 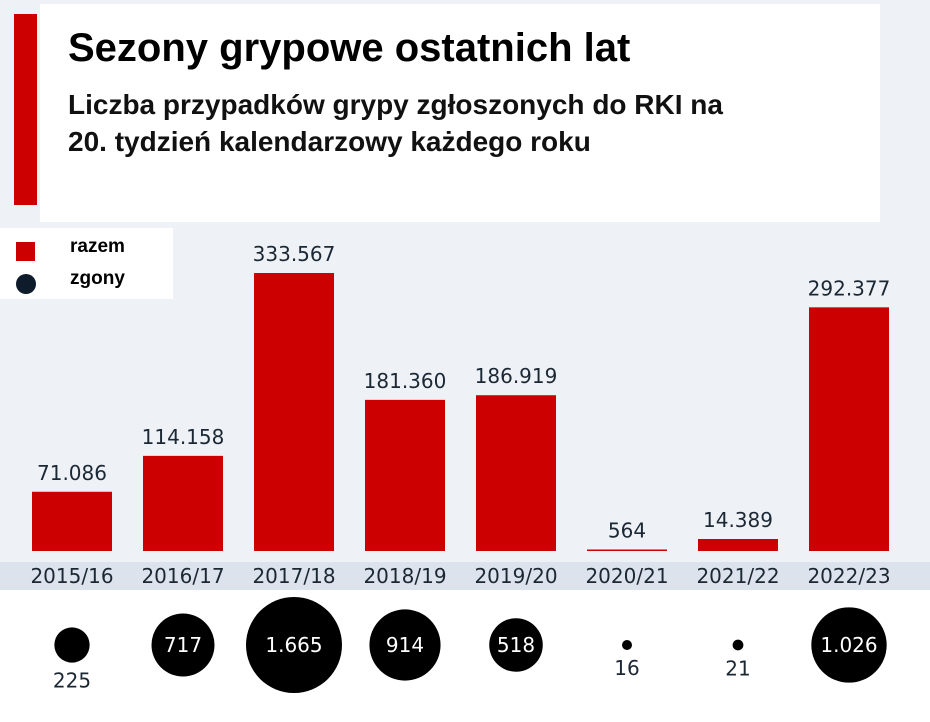 What do you see at coordinates (349, 48) in the screenshot?
I see `chart-title: Sezony grypowe ostatnich lat` at bounding box center [349, 48].